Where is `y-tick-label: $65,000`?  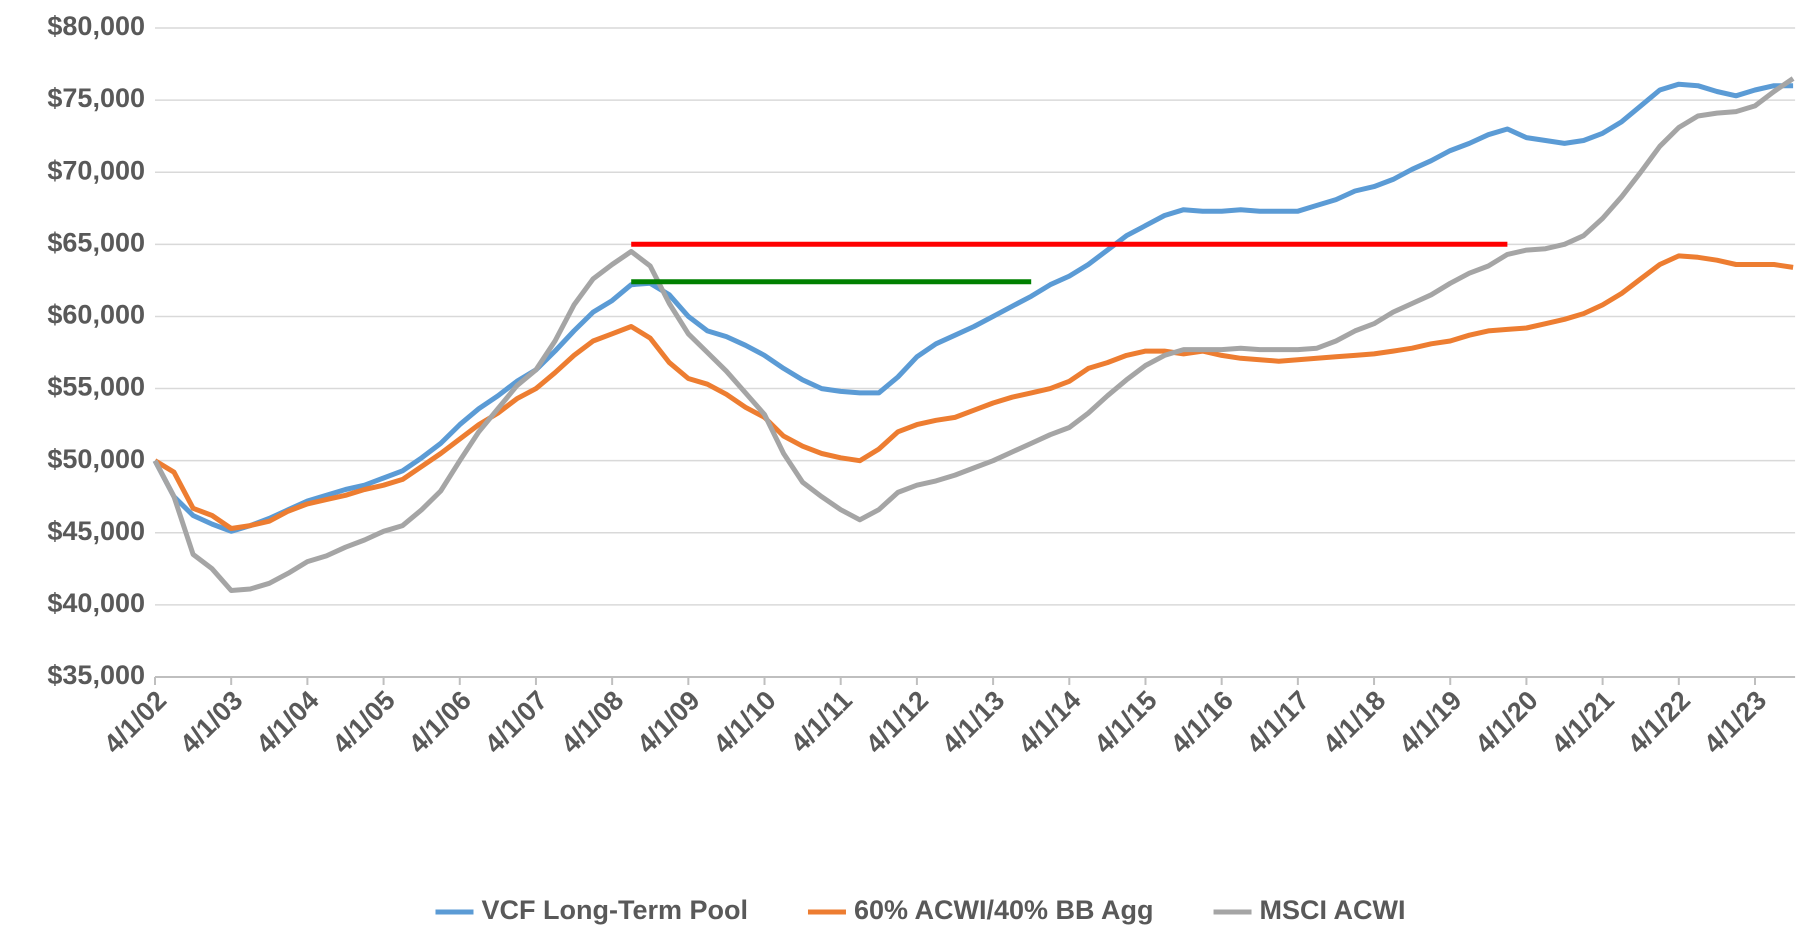
y-tick-label: $65,000 is located at coordinates (96, 242).